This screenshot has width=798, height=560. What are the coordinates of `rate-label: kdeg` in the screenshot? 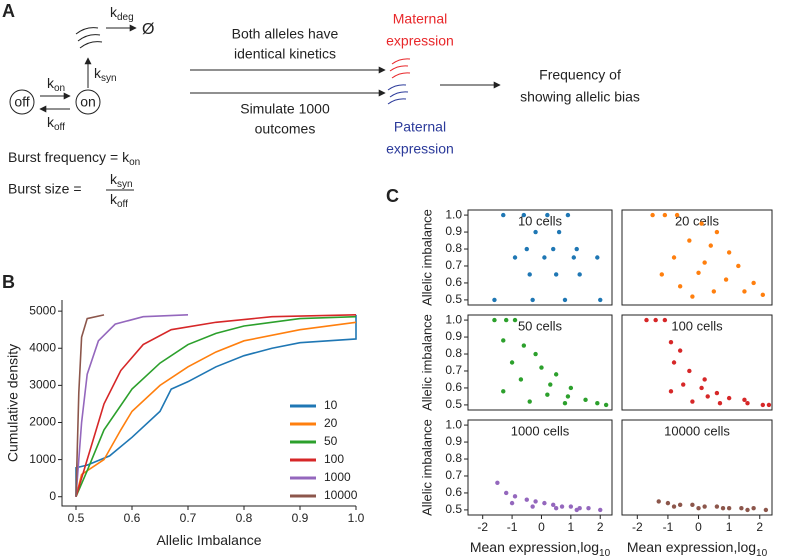 It's located at (122, 13).